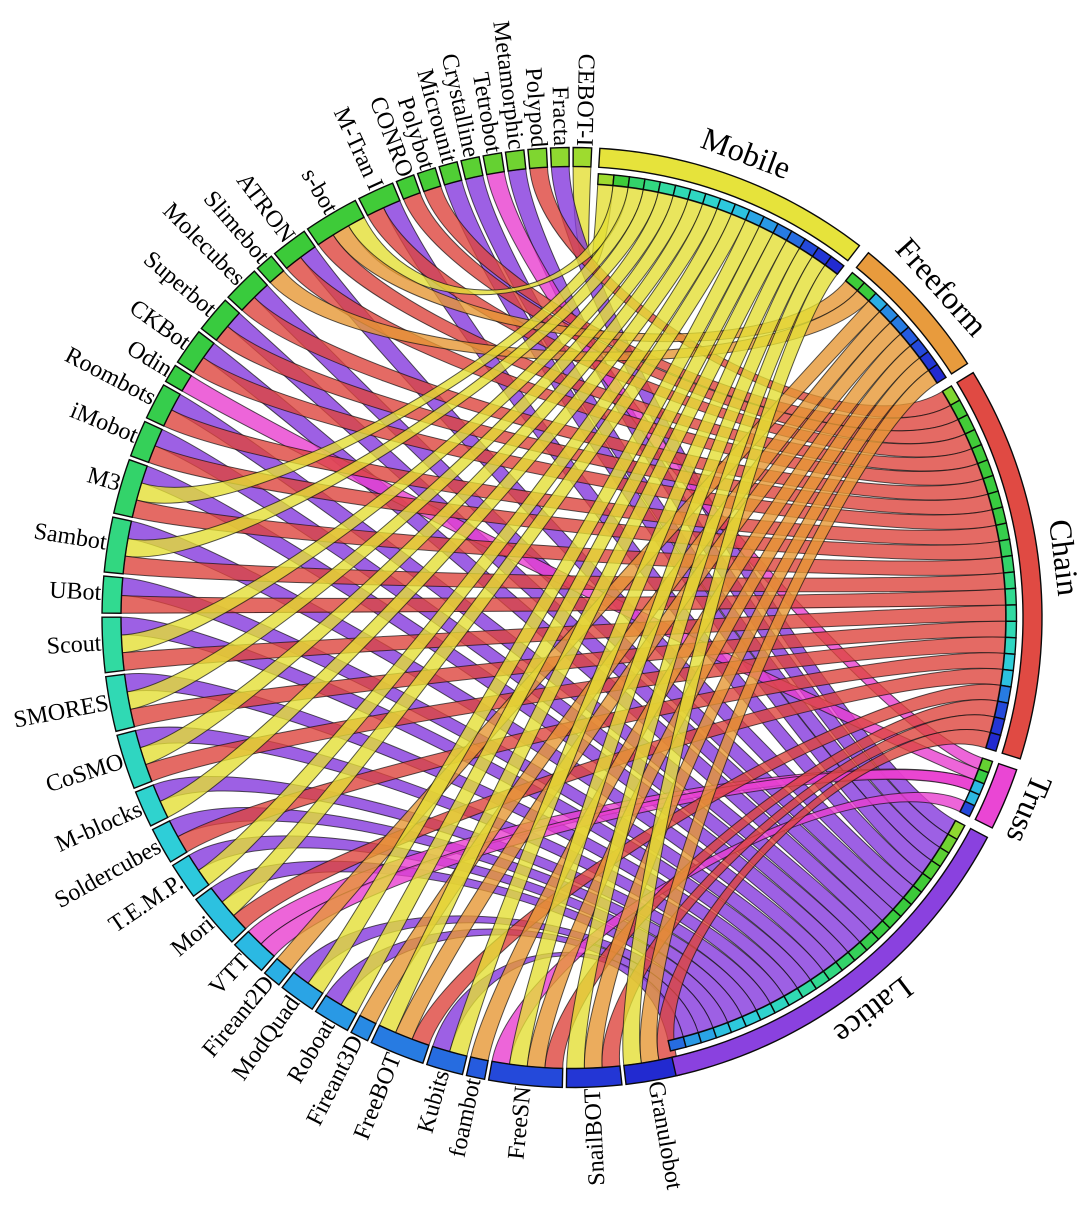 Image resolution: width=1080 pixels, height=1214 pixels. I want to click on svg-text: UBot, so click(76, 591).